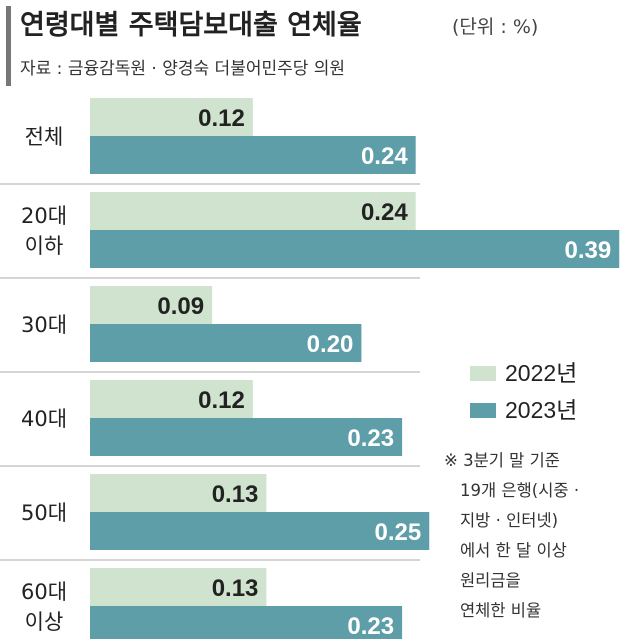 This screenshot has height=639, width=622. Describe the element at coordinates (541, 373) in the screenshot. I see `legend-label-2022: 2022년` at that location.